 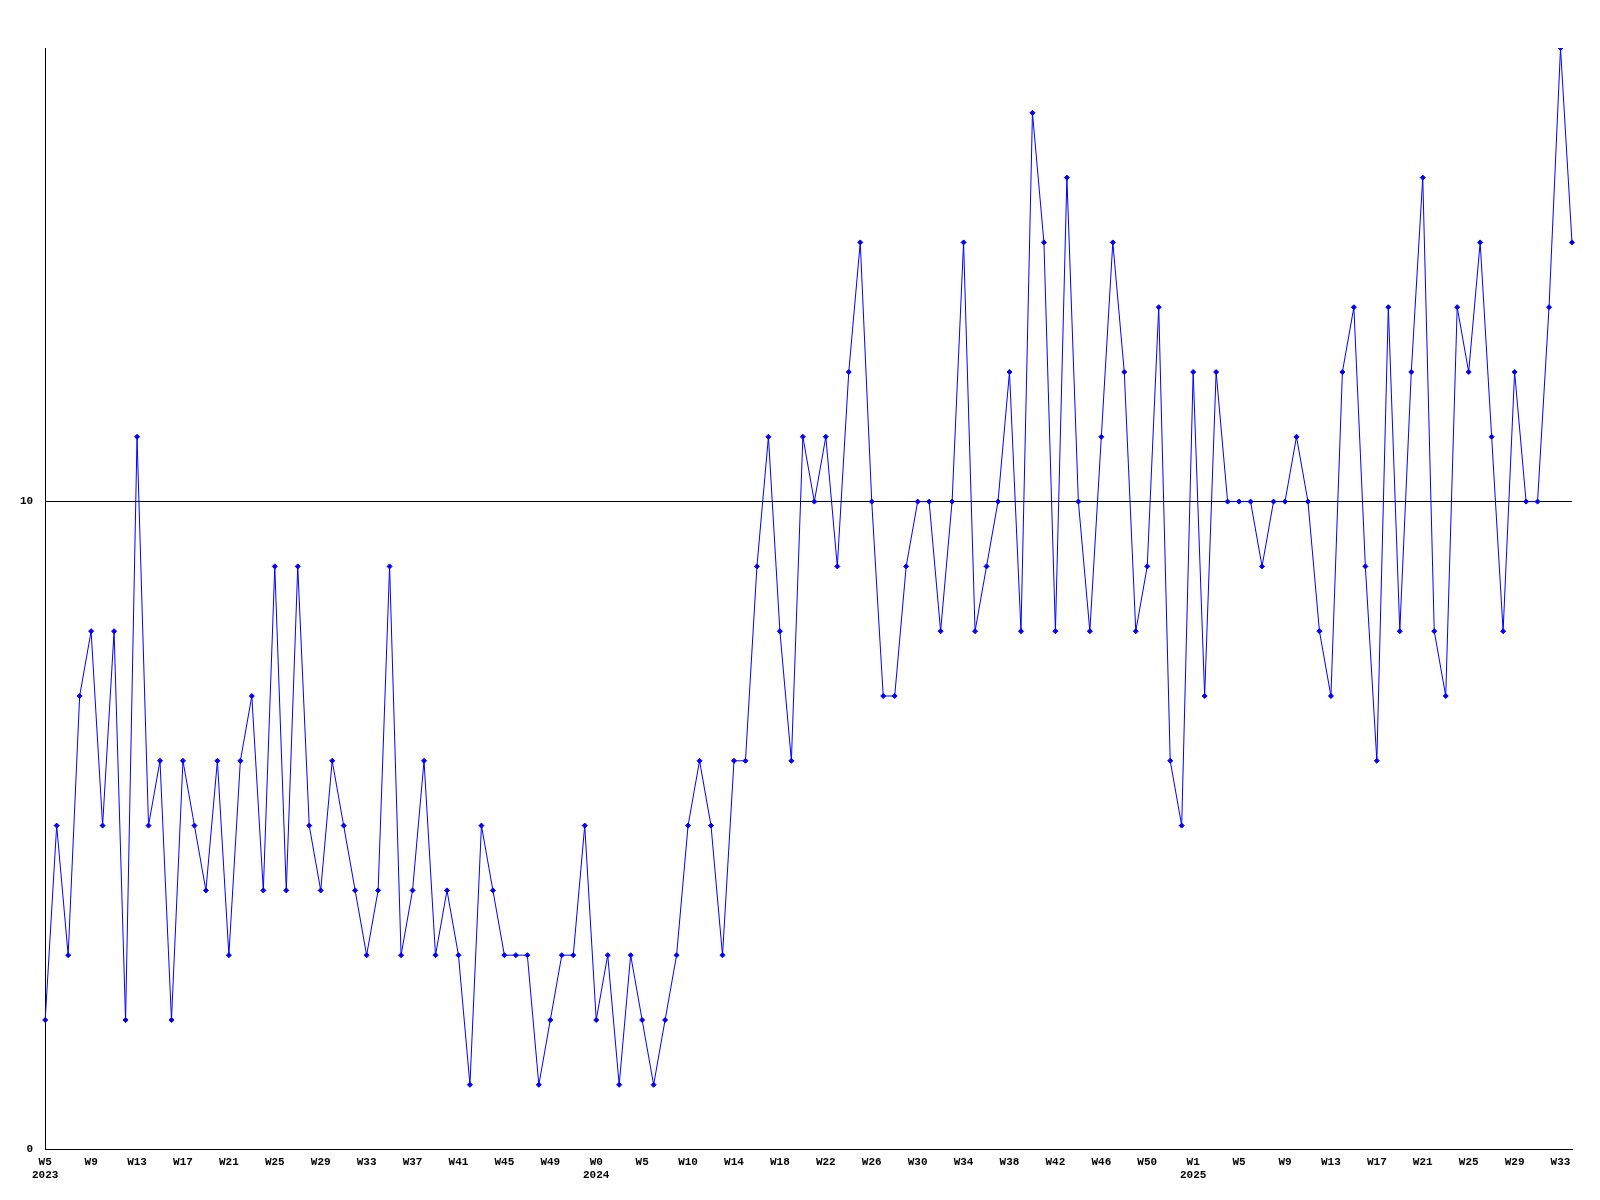 What do you see at coordinates (734, 1161) in the screenshot?
I see `x-tick-label: W14` at bounding box center [734, 1161].